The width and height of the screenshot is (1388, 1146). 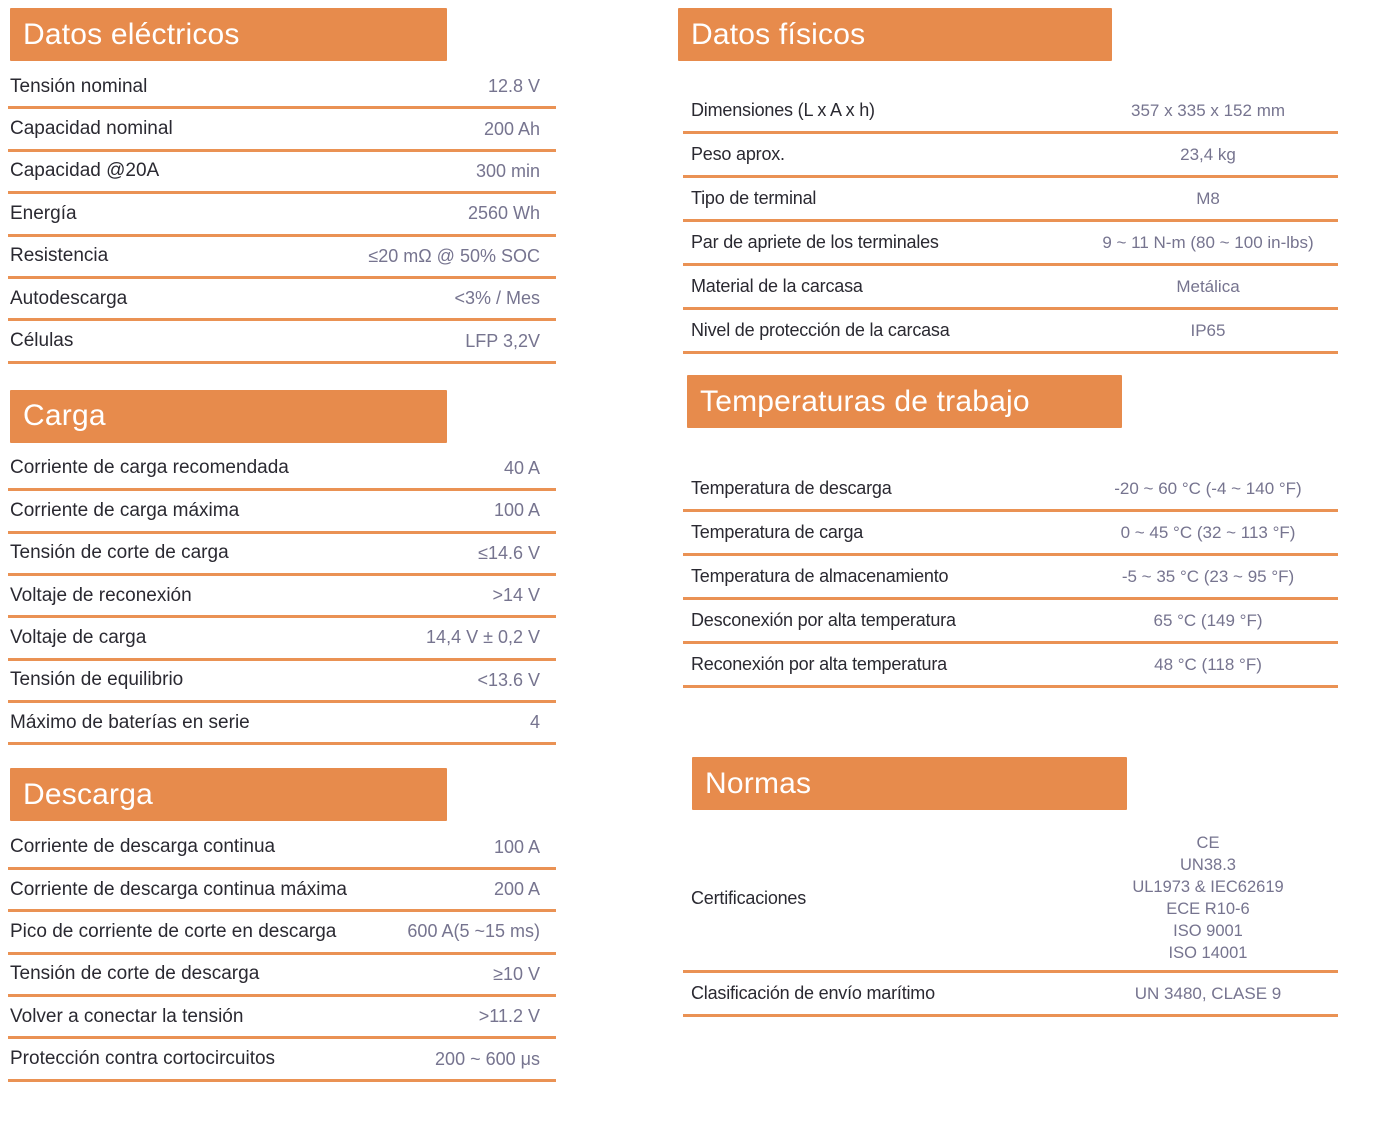 I want to click on spec-value: ≥10 V, so click(x=516, y=973).